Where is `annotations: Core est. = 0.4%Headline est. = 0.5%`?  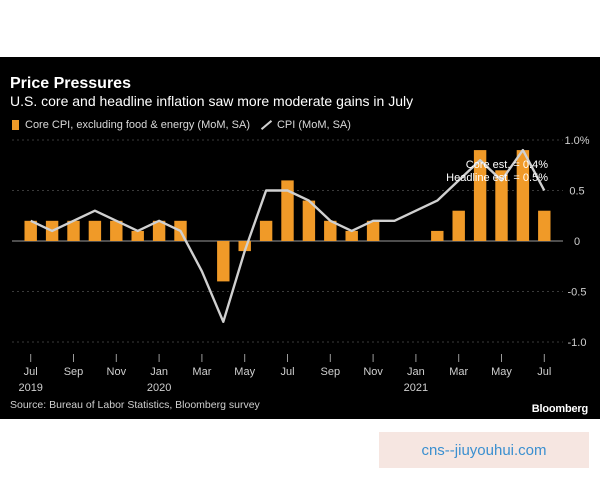 annotations: Core est. = 0.4%Headline est. = 0.5% is located at coordinates (497, 171).